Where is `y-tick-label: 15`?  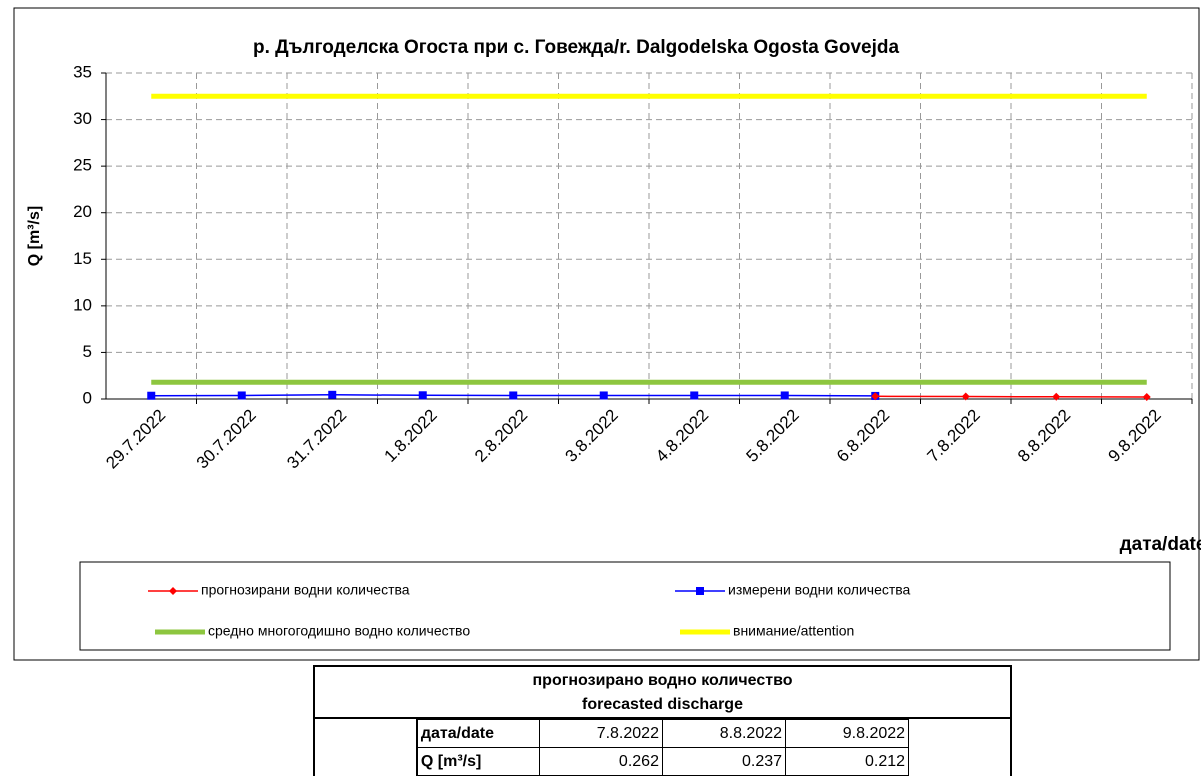
y-tick-label: 15 is located at coordinates (82, 258).